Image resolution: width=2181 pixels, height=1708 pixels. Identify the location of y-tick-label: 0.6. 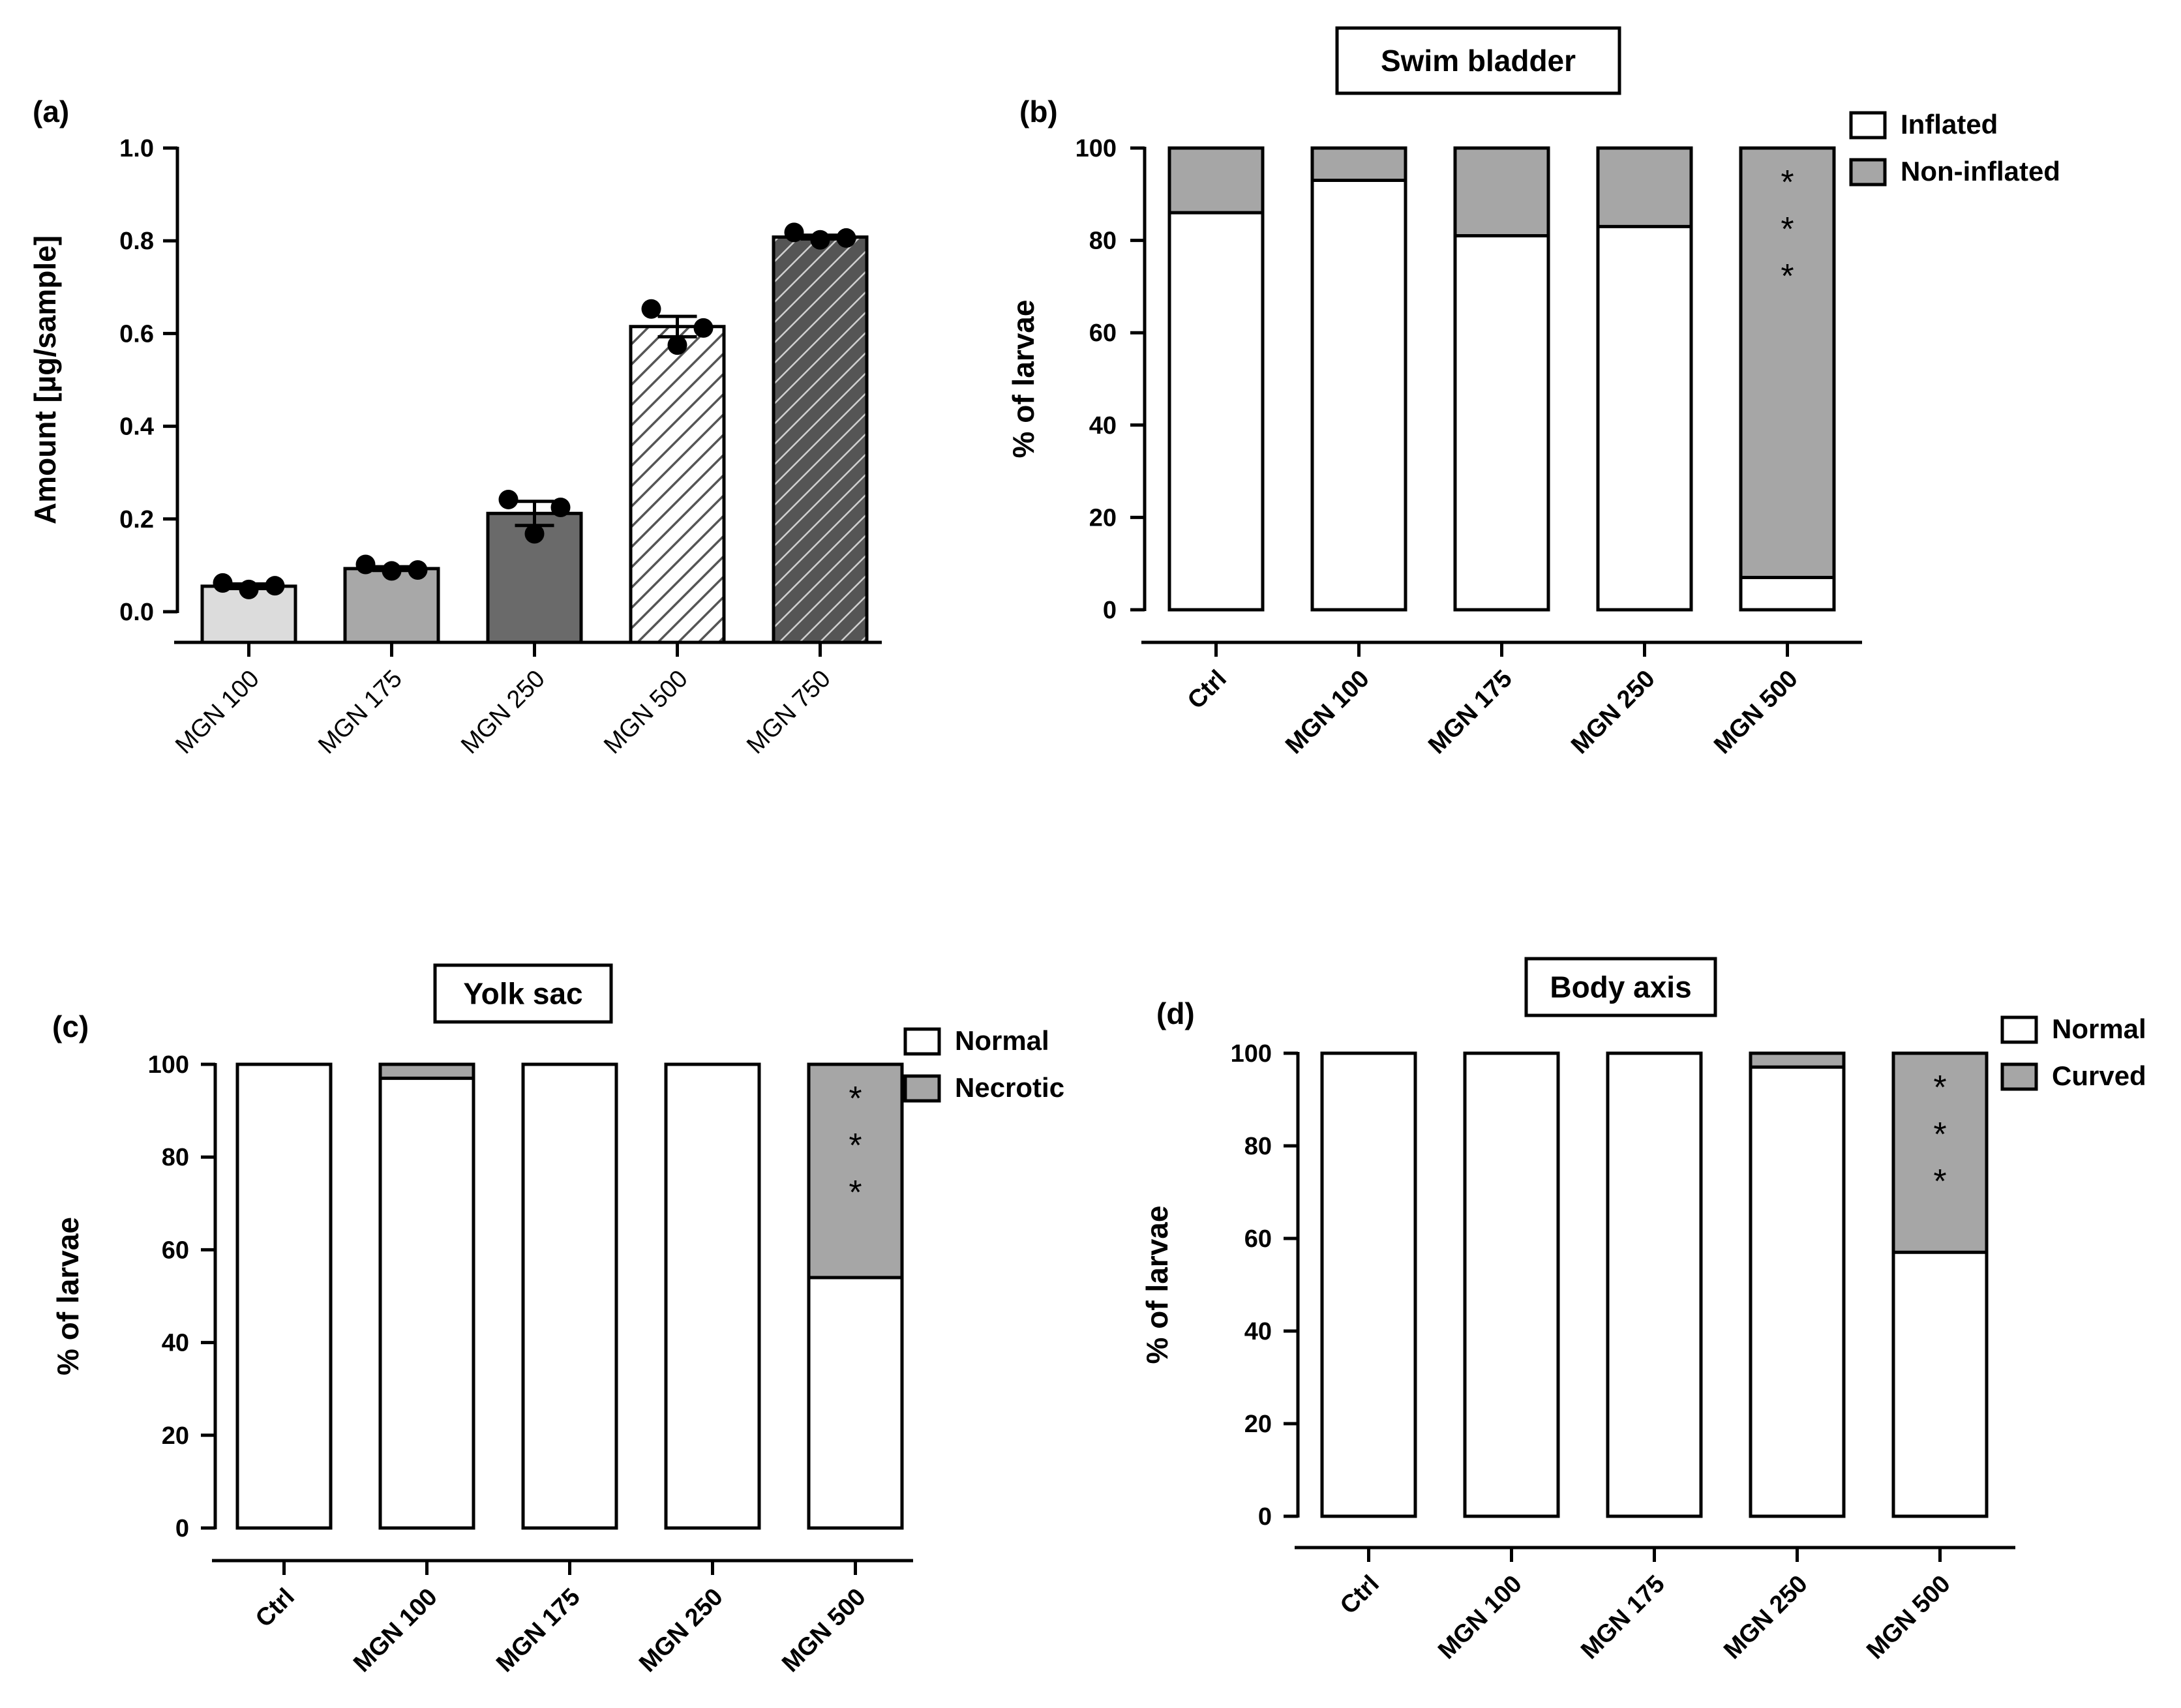
(136, 334).